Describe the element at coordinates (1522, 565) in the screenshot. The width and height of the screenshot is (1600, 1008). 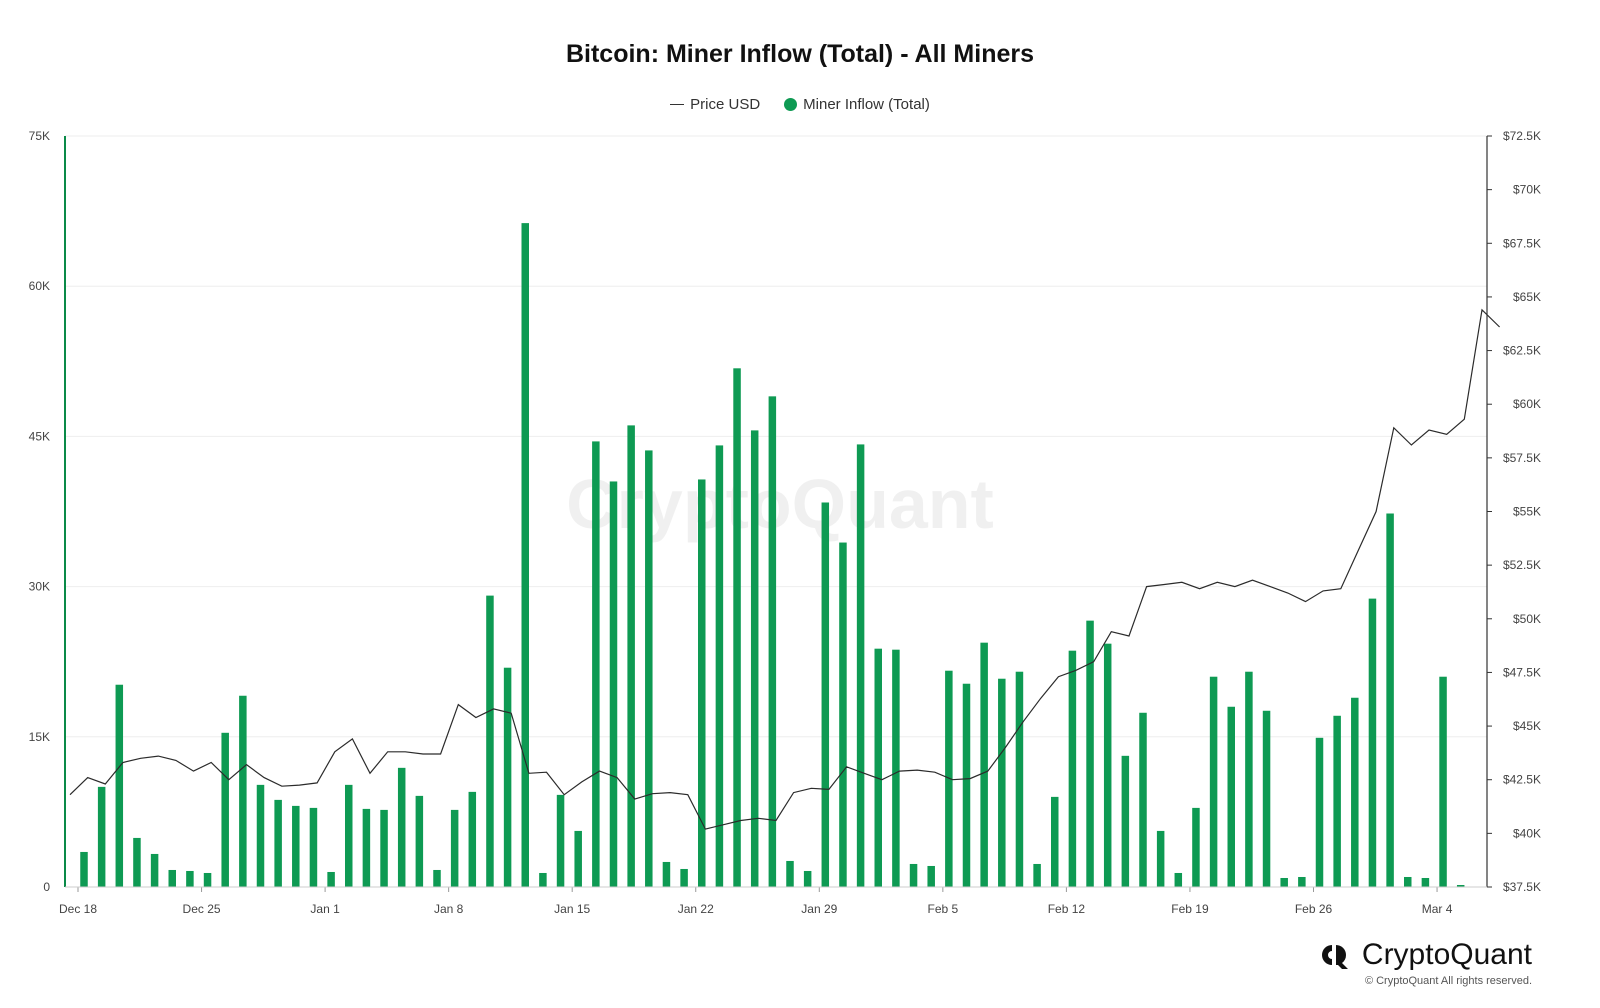
I see `y-right-tick-label: $52.5K` at that location.